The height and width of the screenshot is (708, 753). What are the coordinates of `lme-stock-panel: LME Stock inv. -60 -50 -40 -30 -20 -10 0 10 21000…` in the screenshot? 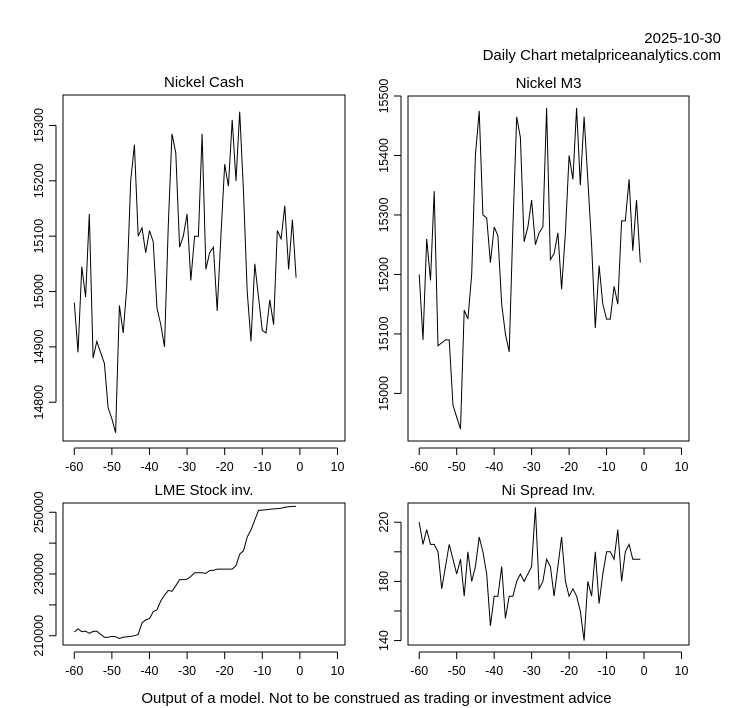 It's located at (189, 580).